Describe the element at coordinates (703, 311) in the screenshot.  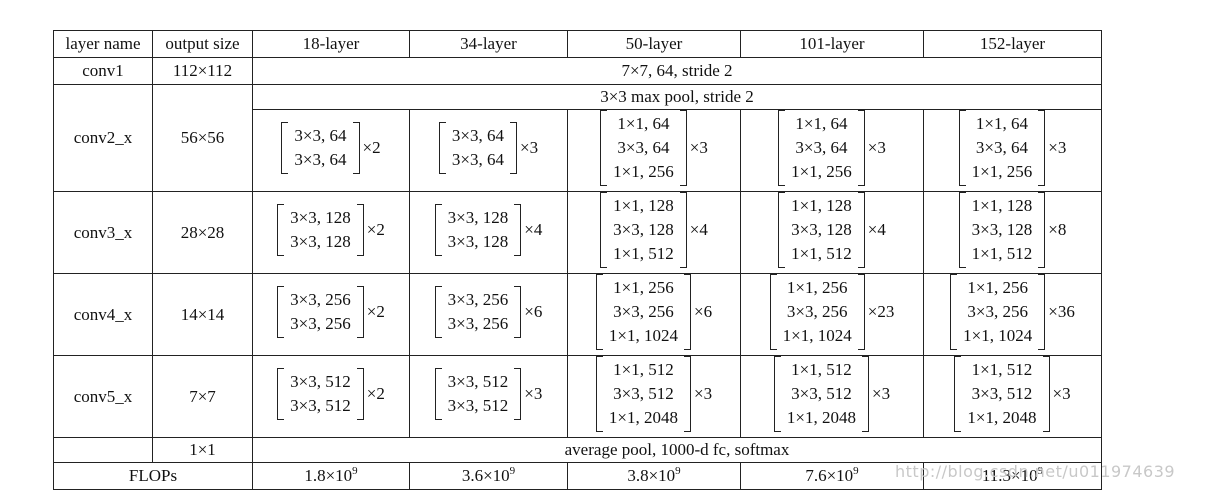
I see `repeat-count: ×6` at that location.